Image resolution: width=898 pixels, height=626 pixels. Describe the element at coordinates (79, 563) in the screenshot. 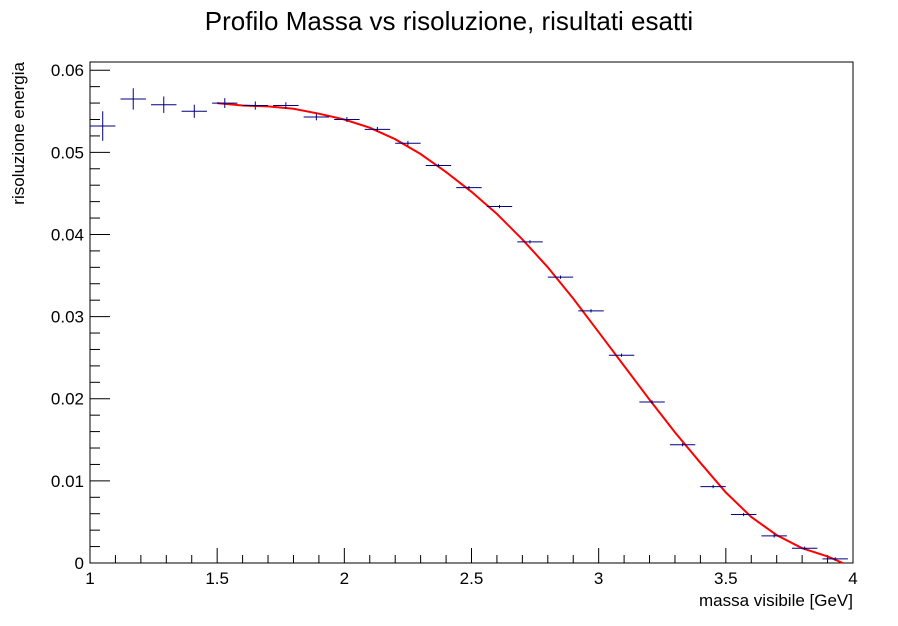

I see `y-tick-label: 0` at that location.